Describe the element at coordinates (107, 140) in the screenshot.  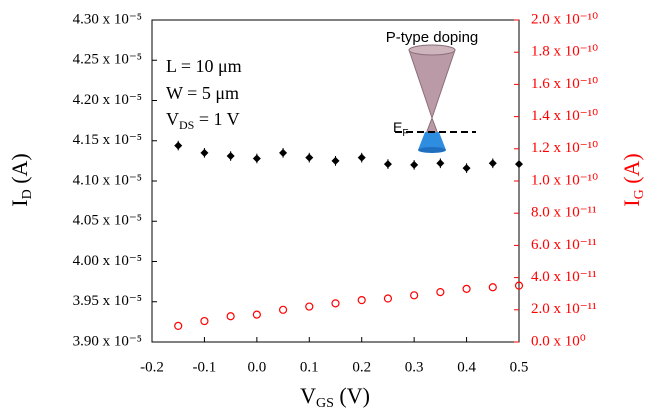
I see `y-tick-label: 4.15 x 10⁻⁵` at that location.